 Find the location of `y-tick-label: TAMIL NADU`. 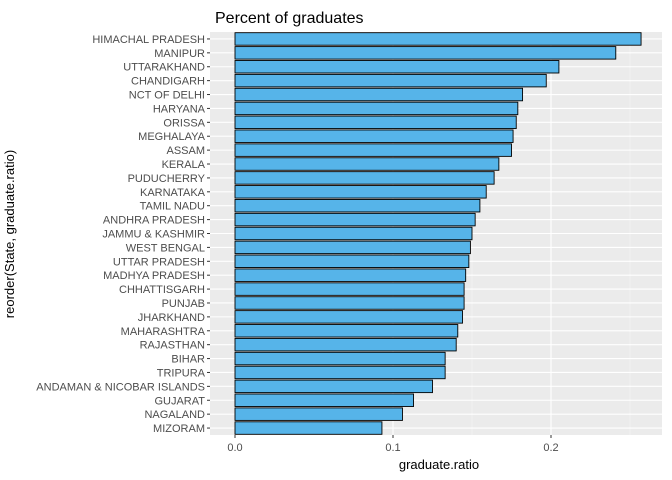

y-tick-label: TAMIL NADU is located at coordinates (172, 207).